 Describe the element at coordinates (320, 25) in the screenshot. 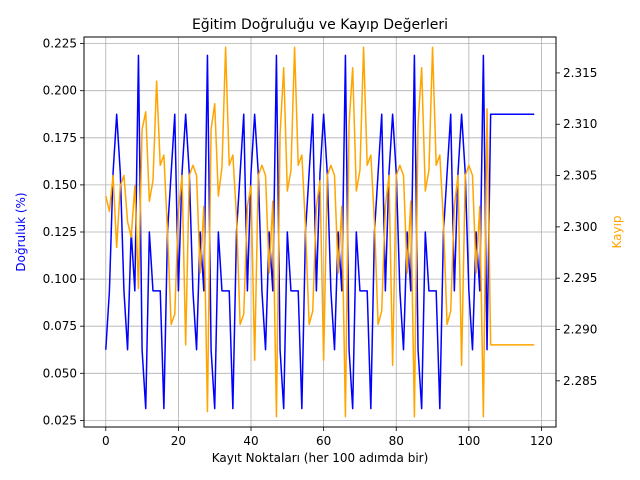

I see `chart-title: Eğitim Doğruluğu ve Kayıp Değerleri` at that location.